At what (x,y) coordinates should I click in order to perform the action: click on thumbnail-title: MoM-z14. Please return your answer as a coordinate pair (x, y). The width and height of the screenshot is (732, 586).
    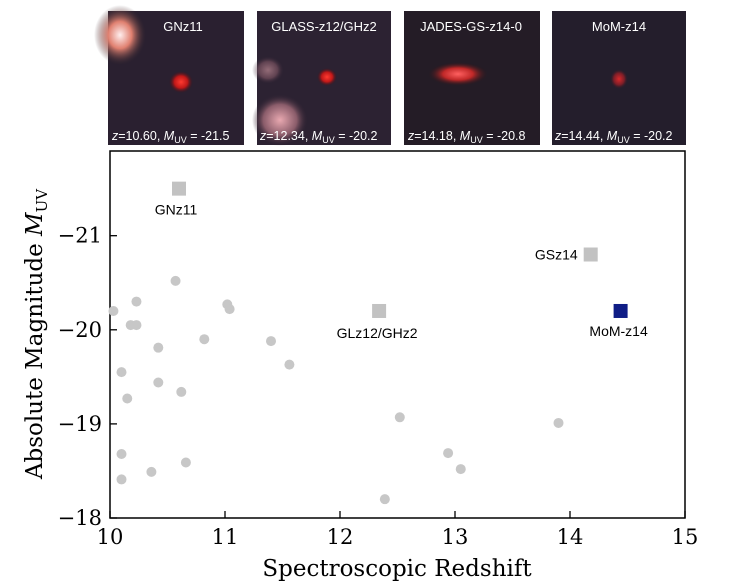
    Looking at the image, I should click on (619, 26).